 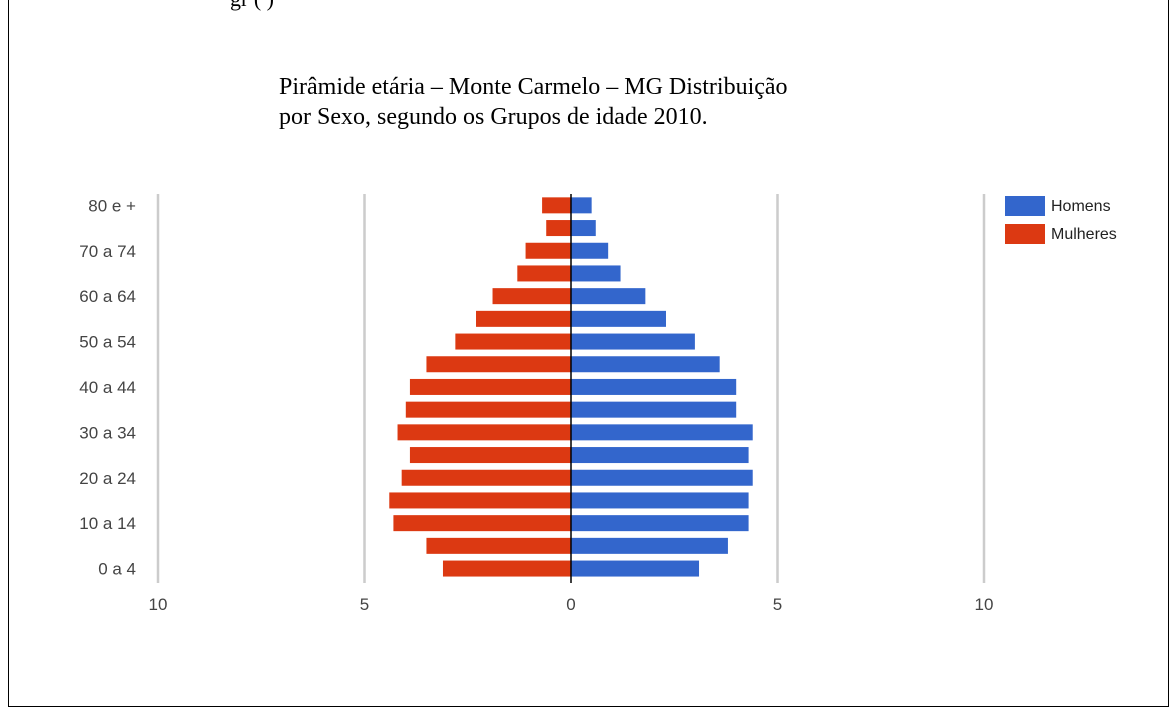 I want to click on category-label: 20 a 24, so click(x=107, y=478).